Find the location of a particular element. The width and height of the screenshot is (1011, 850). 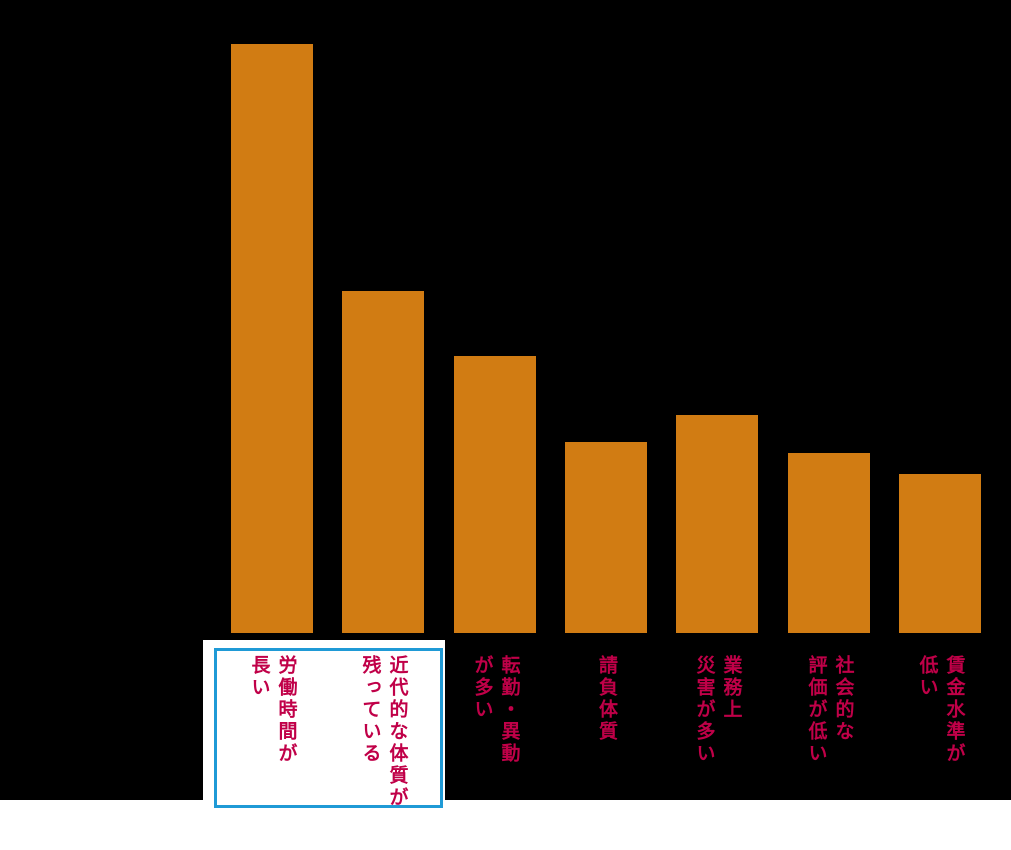

category-label-5: 業務上 災害が多い is located at coordinates (718, 710).